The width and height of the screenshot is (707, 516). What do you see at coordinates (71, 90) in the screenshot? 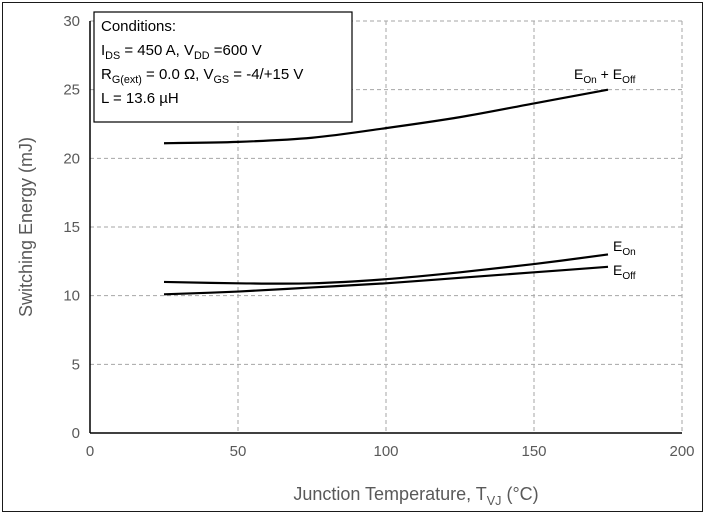
I see `y-tick-label: 25` at bounding box center [71, 90].